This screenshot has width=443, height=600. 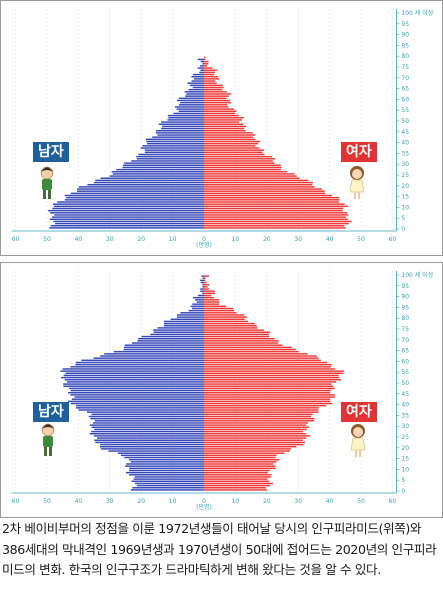 What do you see at coordinates (47, 182) in the screenshot?
I see `boy-figure-illustration` at bounding box center [47, 182].